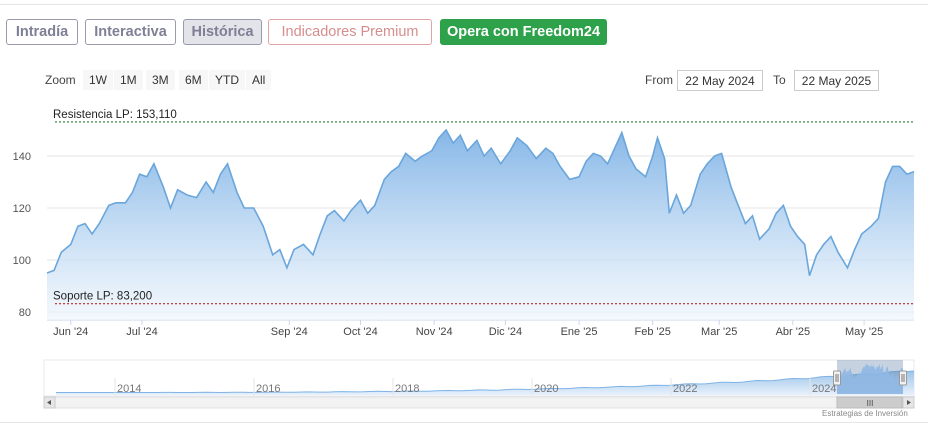  Describe the element at coordinates (102, 297) in the screenshot. I see `support-label: Soporte LP: 83,200` at that location.